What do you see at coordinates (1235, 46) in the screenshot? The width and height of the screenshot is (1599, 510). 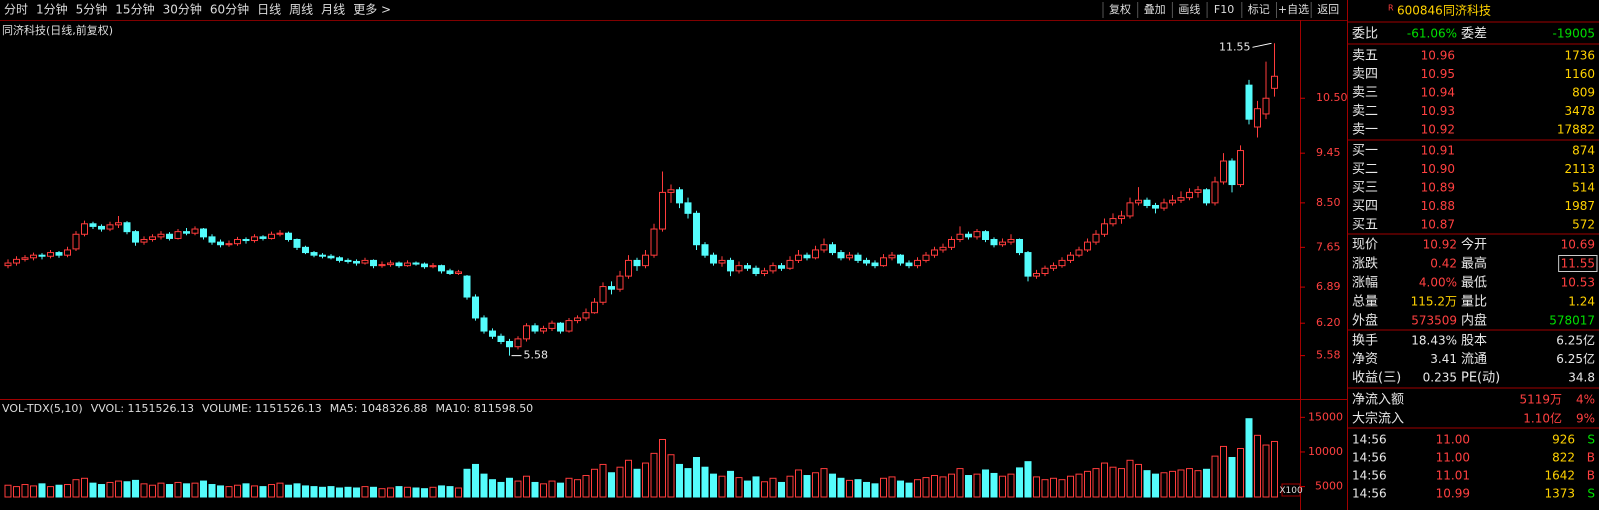 I see `annotation-high: 11.55` at bounding box center [1235, 46].